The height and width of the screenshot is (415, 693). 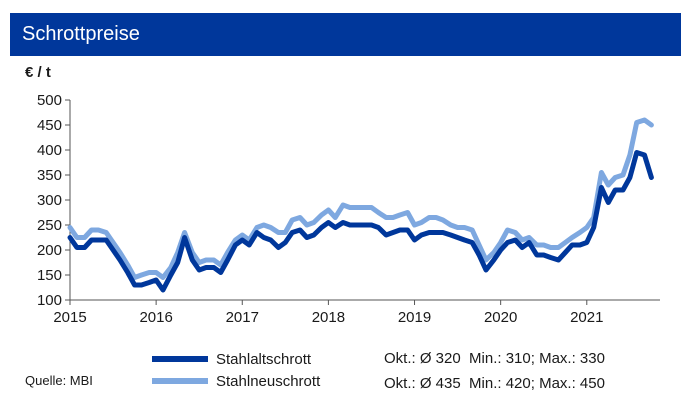 I want to click on source-note: Quelle: MBI, so click(x=59, y=380).